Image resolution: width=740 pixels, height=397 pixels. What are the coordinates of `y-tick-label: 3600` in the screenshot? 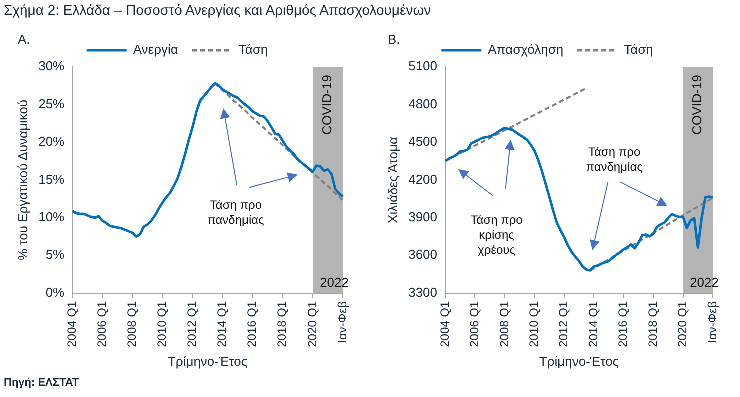 It's located at (423, 254).